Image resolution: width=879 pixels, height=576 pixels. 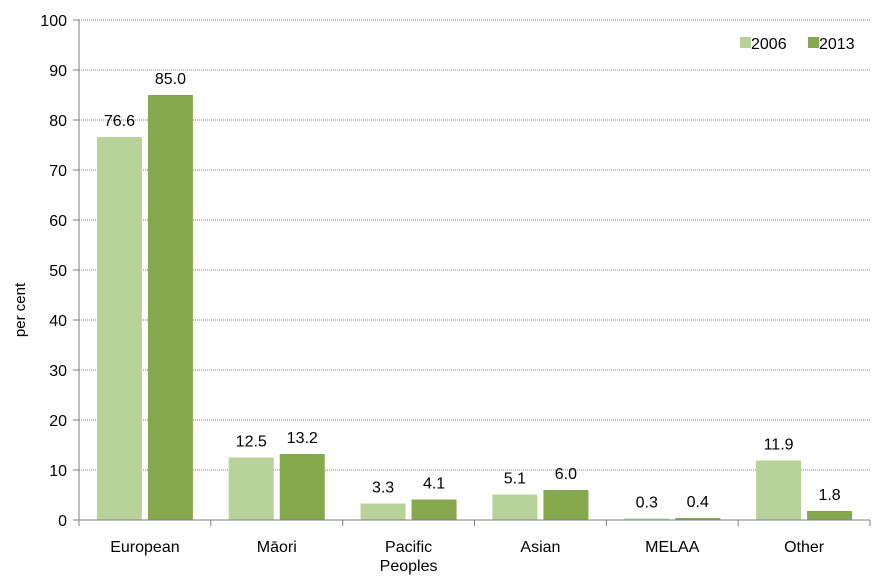 What do you see at coordinates (58, 221) in the screenshot?
I see `y-tick-label: 60` at bounding box center [58, 221].